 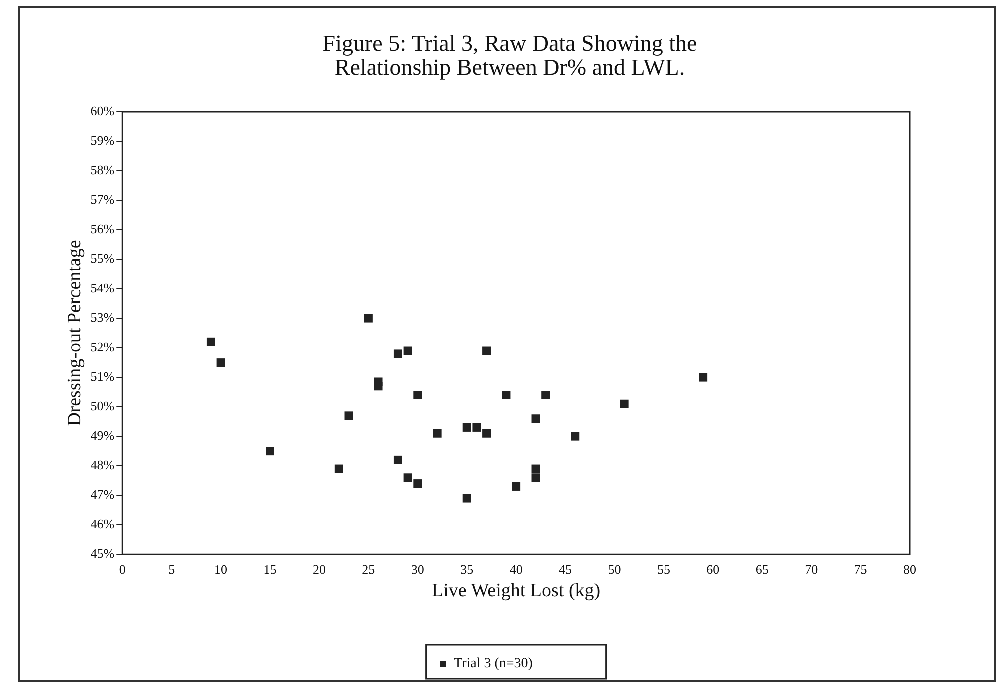 What do you see at coordinates (565, 569) in the screenshot?
I see `x-tick-label: 45` at bounding box center [565, 569].